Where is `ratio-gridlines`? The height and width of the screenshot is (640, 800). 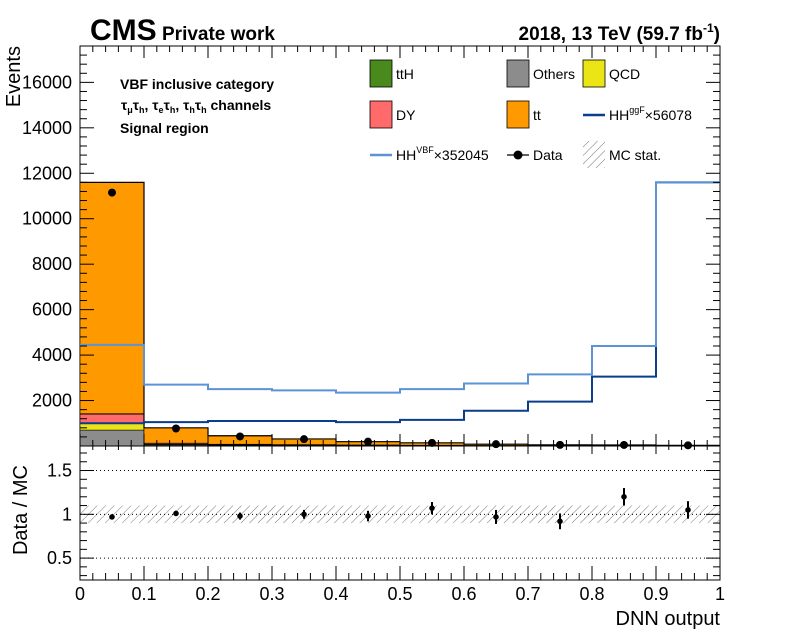 ratio-gridlines is located at coordinates (400, 514).